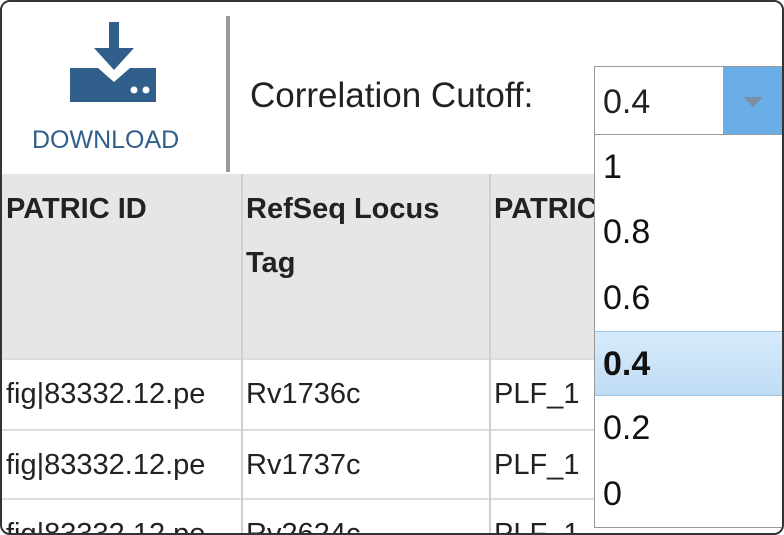 This screenshot has width=784, height=535. What do you see at coordinates (106, 140) in the screenshot?
I see `download-label: DOWNLOAD` at bounding box center [106, 140].